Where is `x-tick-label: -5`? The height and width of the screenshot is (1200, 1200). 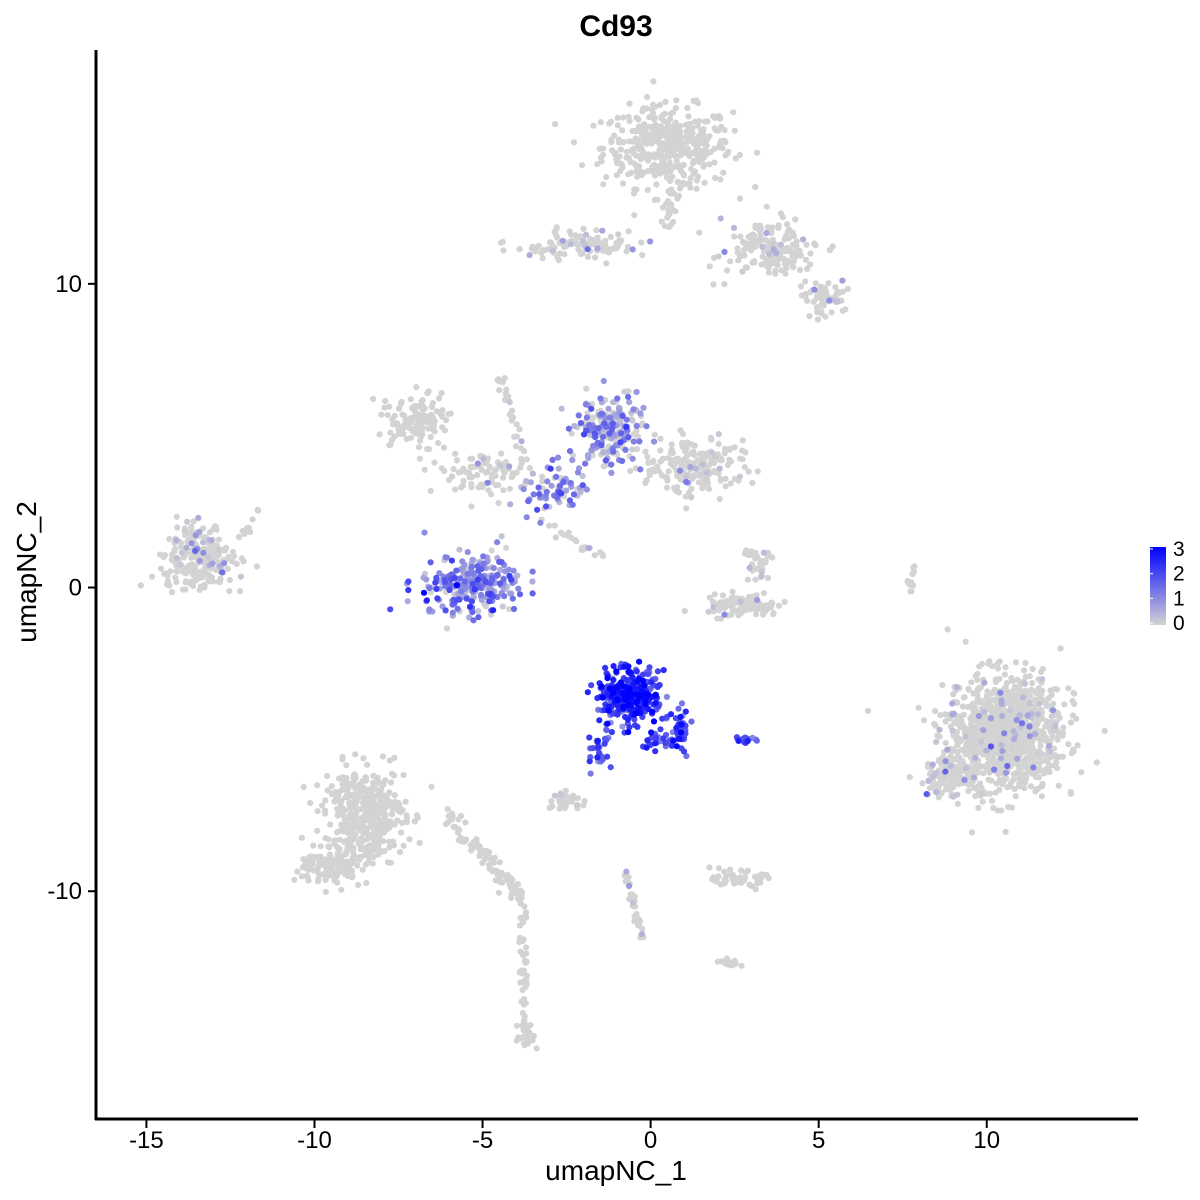
x-tick-label: -5 is located at coordinates (482, 1140).